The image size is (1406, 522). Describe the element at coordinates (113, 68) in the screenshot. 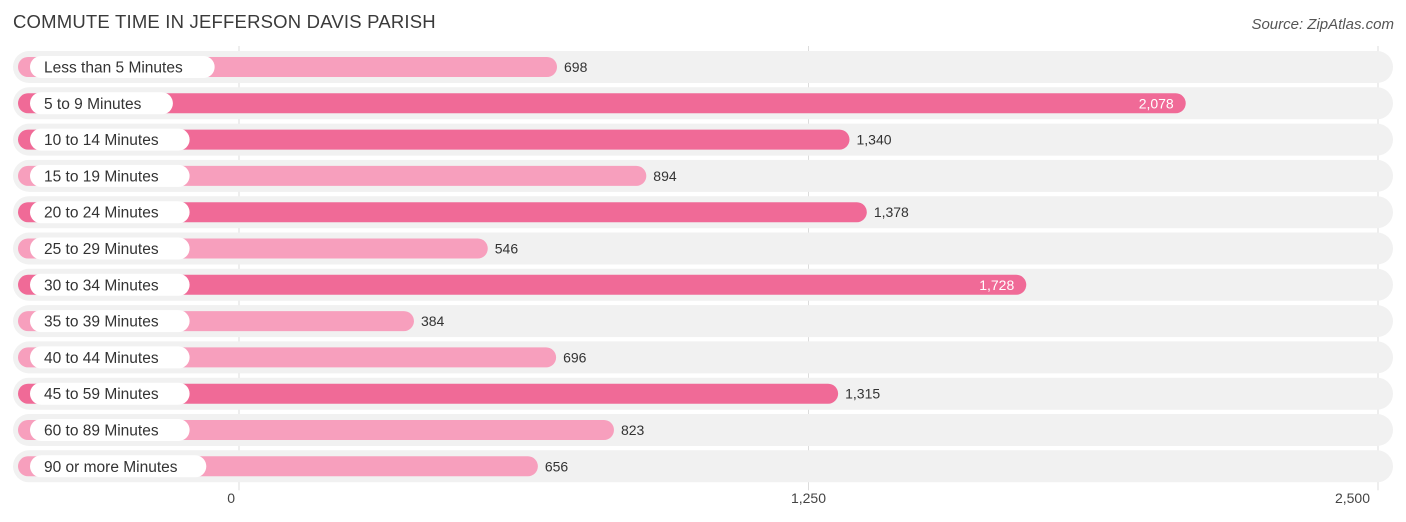

I see `category-label: Less than 5 Minutes` at that location.